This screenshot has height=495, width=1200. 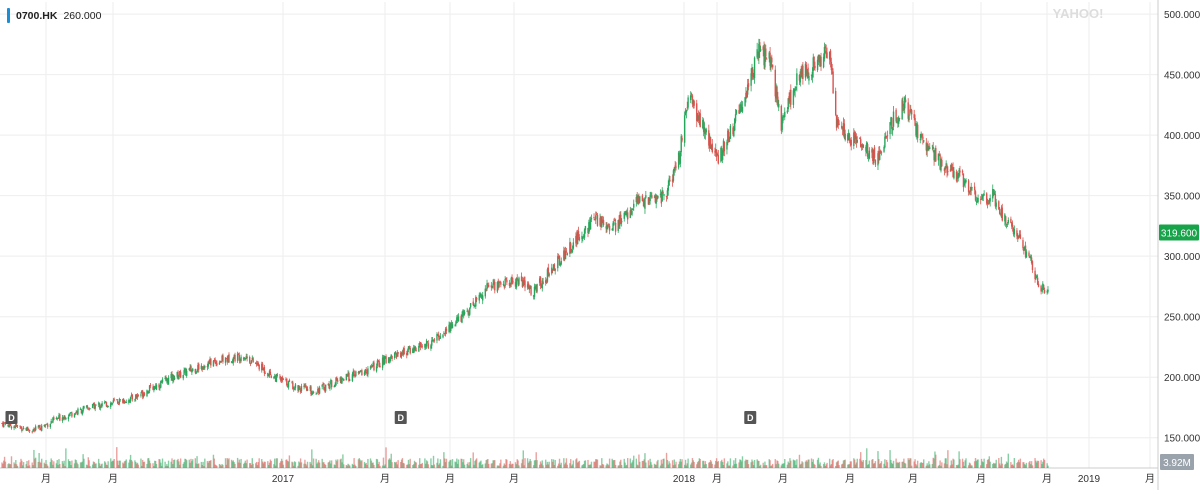 What do you see at coordinates (981, 479) in the screenshot?
I see `x-tick-label: 月` at bounding box center [981, 479].